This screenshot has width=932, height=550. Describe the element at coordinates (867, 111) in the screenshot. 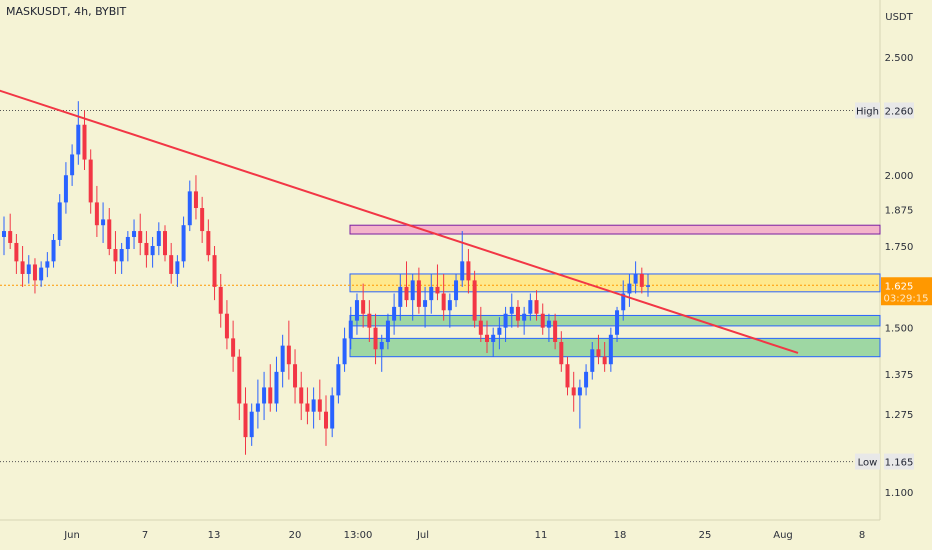

I see `high-label: High` at that location.